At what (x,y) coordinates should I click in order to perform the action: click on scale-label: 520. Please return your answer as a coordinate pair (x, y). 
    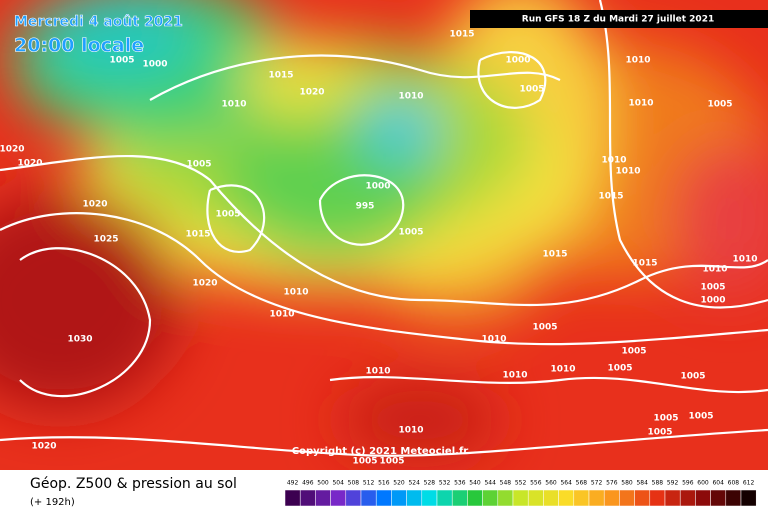
    Looking at the image, I should click on (399, 483).